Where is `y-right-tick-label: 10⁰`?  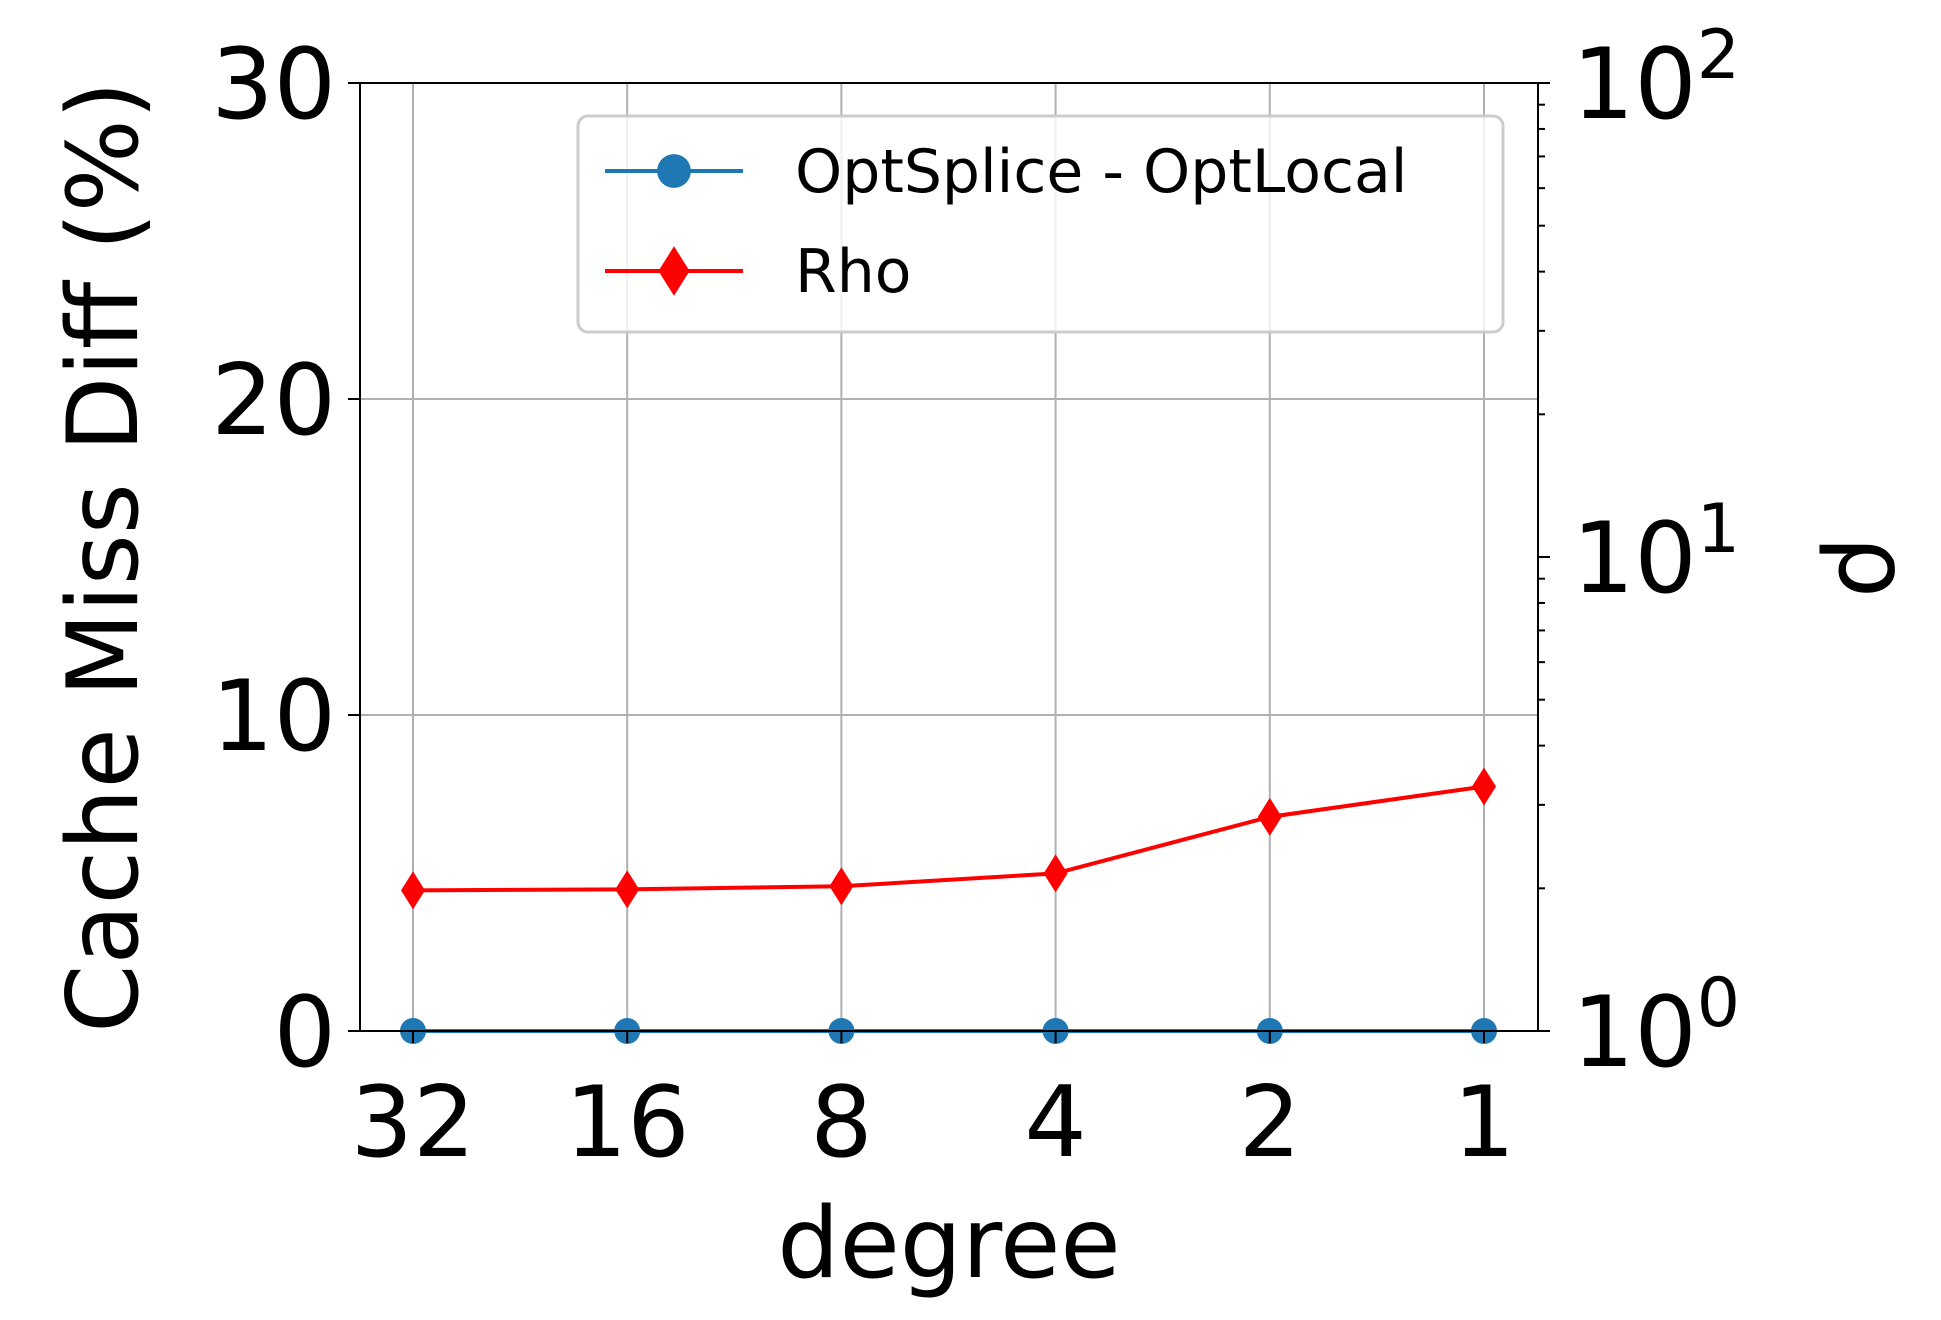
y-right-tick-label: 10⁰ is located at coordinates (1656, 1027).